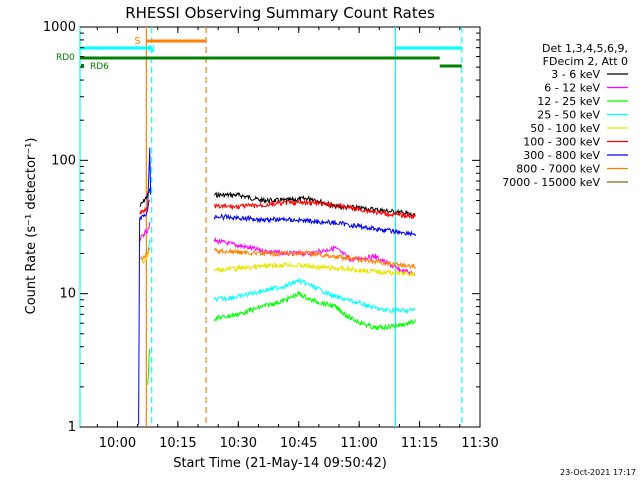 The image size is (640, 480). Describe the element at coordinates (177, 443) in the screenshot. I see `x-tick-label-1: 10:15` at that location.